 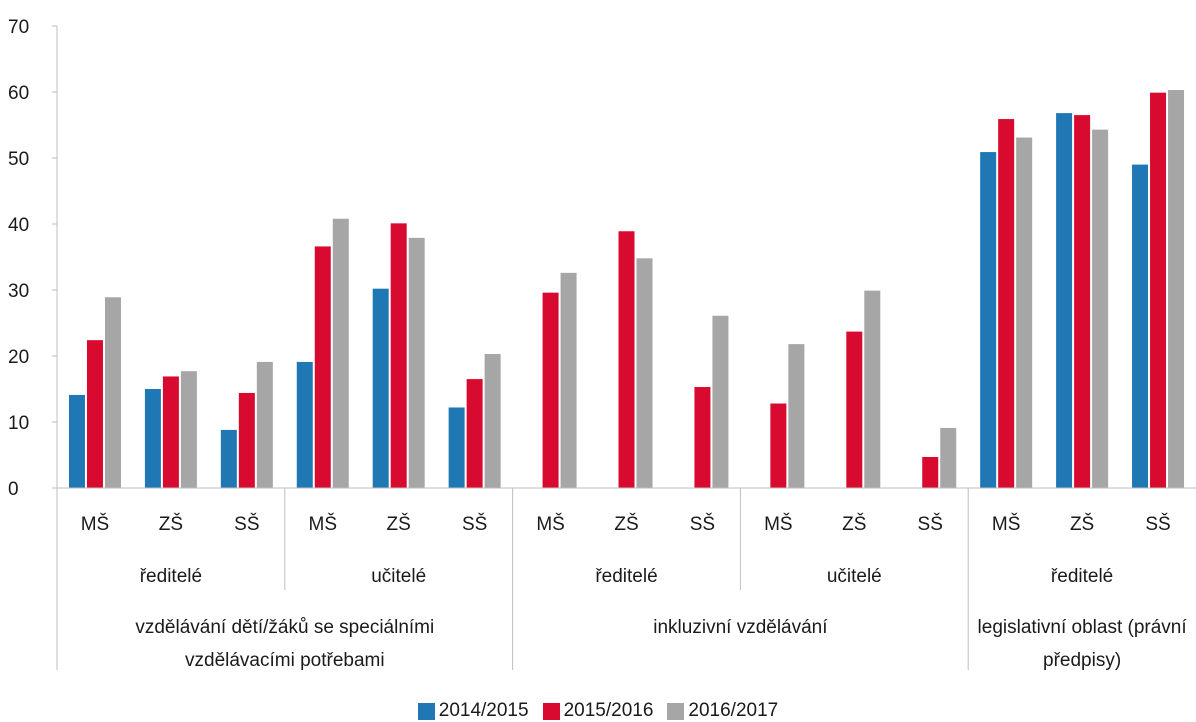 I want to click on y-tick-label: 0, so click(x=13, y=489).